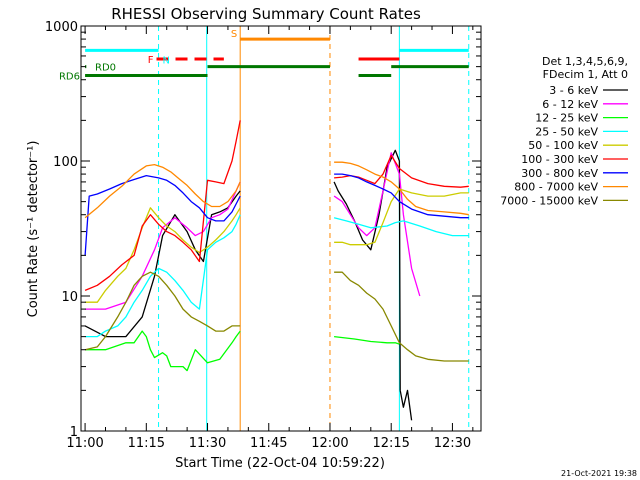 The height and width of the screenshot is (480, 640). I want to click on legend-entry-label: 3 - 6 keV, so click(573, 90).